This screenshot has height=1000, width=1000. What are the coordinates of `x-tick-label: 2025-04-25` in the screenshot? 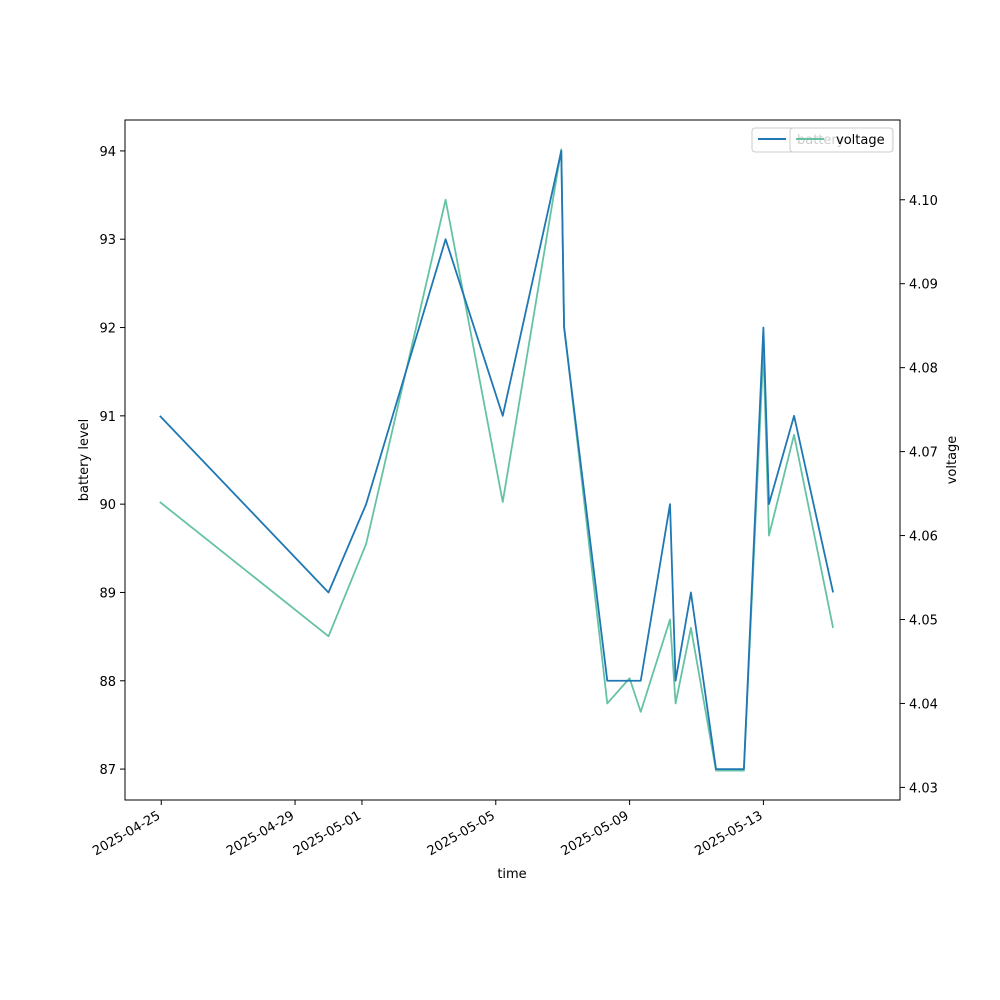 It's located at (126, 833).